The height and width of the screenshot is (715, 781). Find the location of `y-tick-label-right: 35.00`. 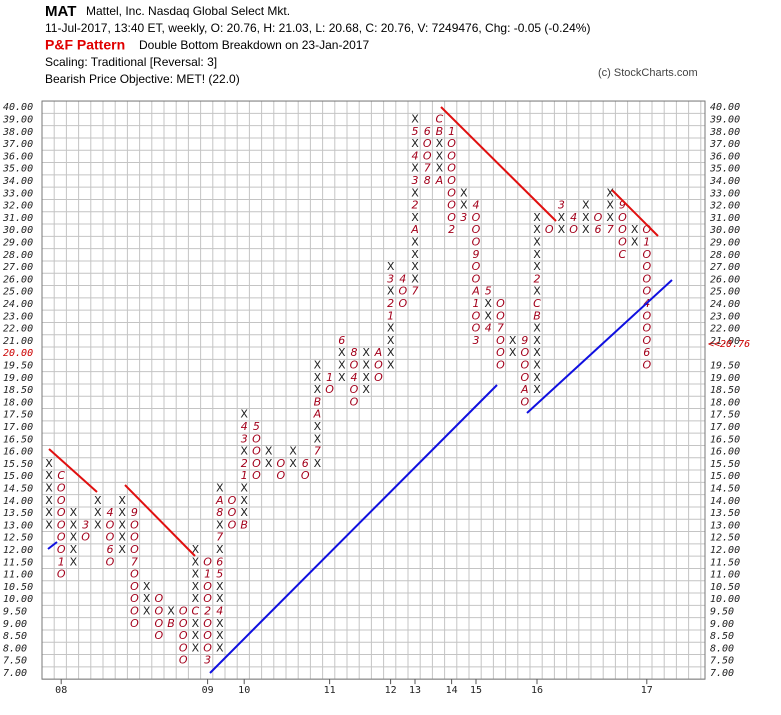

y-tick-label-right: 35.00 is located at coordinates (724, 169).